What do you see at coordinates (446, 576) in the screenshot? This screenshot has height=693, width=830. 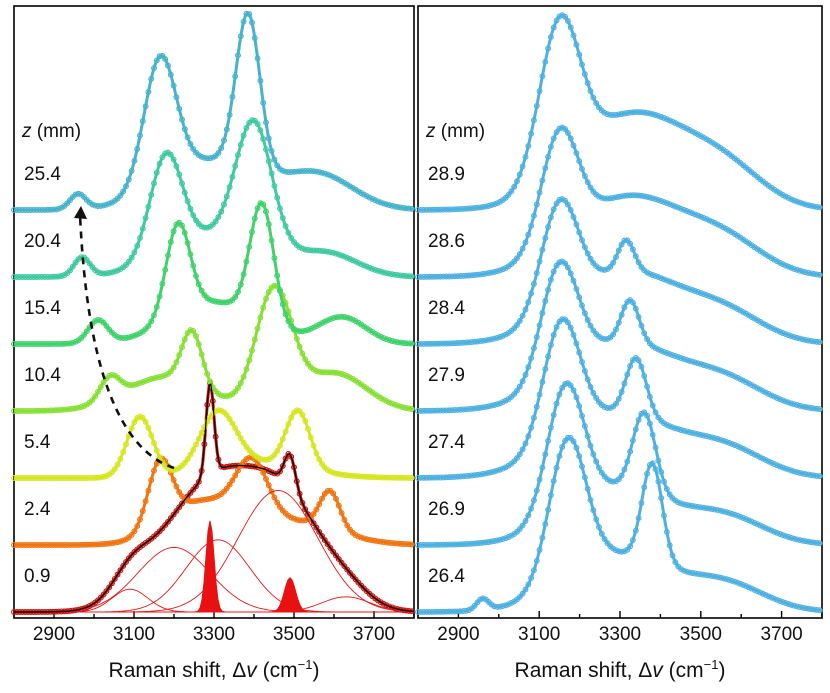 I see `curve-label: 26.4` at bounding box center [446, 576].